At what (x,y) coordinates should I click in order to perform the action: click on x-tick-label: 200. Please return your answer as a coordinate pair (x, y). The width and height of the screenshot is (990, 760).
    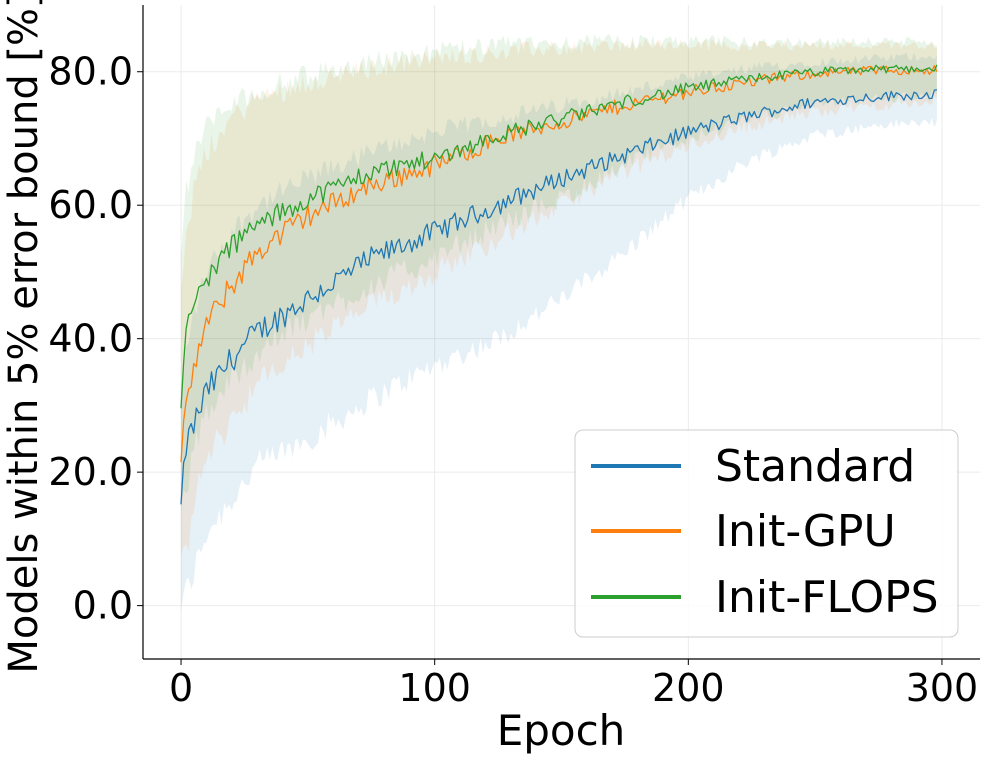
    Looking at the image, I should click on (688, 688).